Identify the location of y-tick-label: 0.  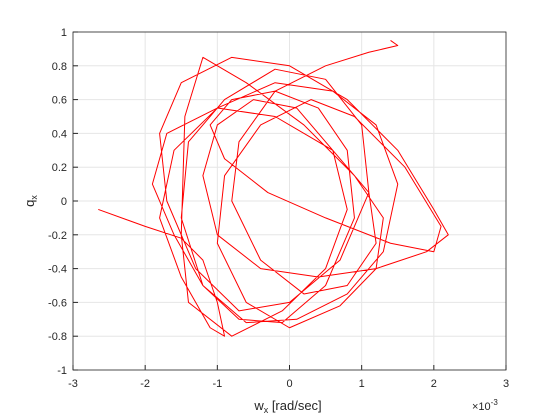
(64, 202).